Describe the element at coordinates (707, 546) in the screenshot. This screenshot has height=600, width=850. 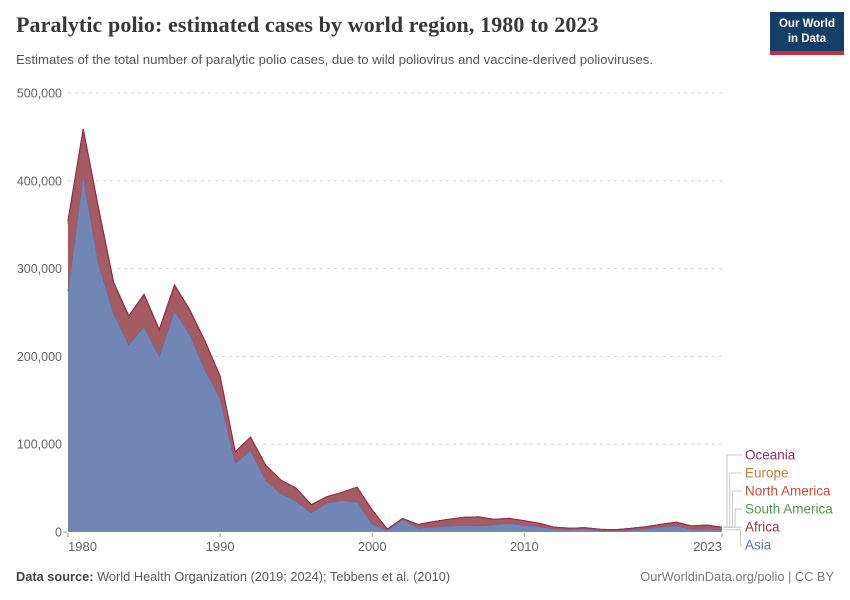
I see `x-axis-tick-label: 2023` at that location.